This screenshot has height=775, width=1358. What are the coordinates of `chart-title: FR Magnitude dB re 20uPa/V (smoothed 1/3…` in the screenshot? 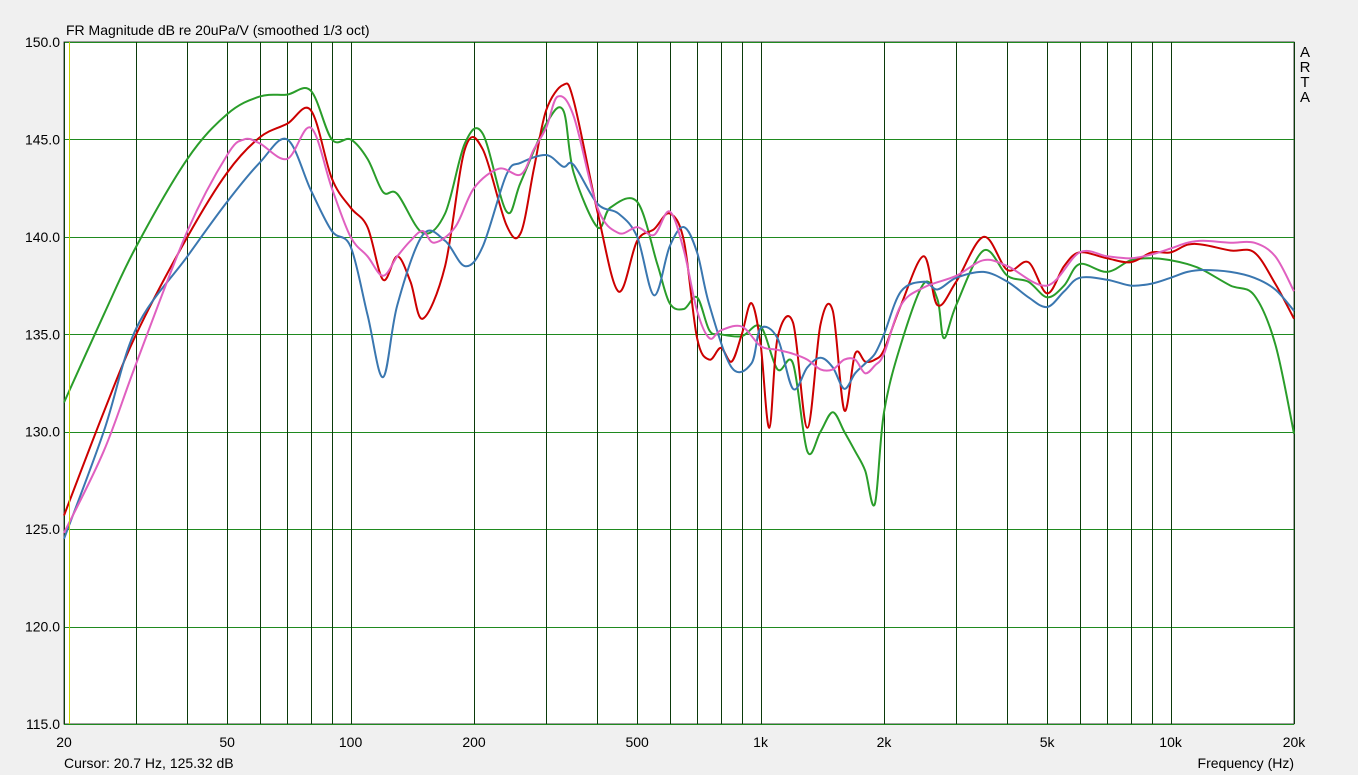 It's located at (218, 30).